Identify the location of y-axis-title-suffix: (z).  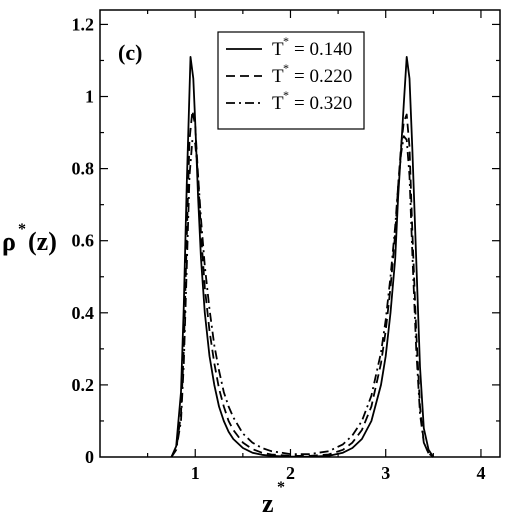
(42, 241).